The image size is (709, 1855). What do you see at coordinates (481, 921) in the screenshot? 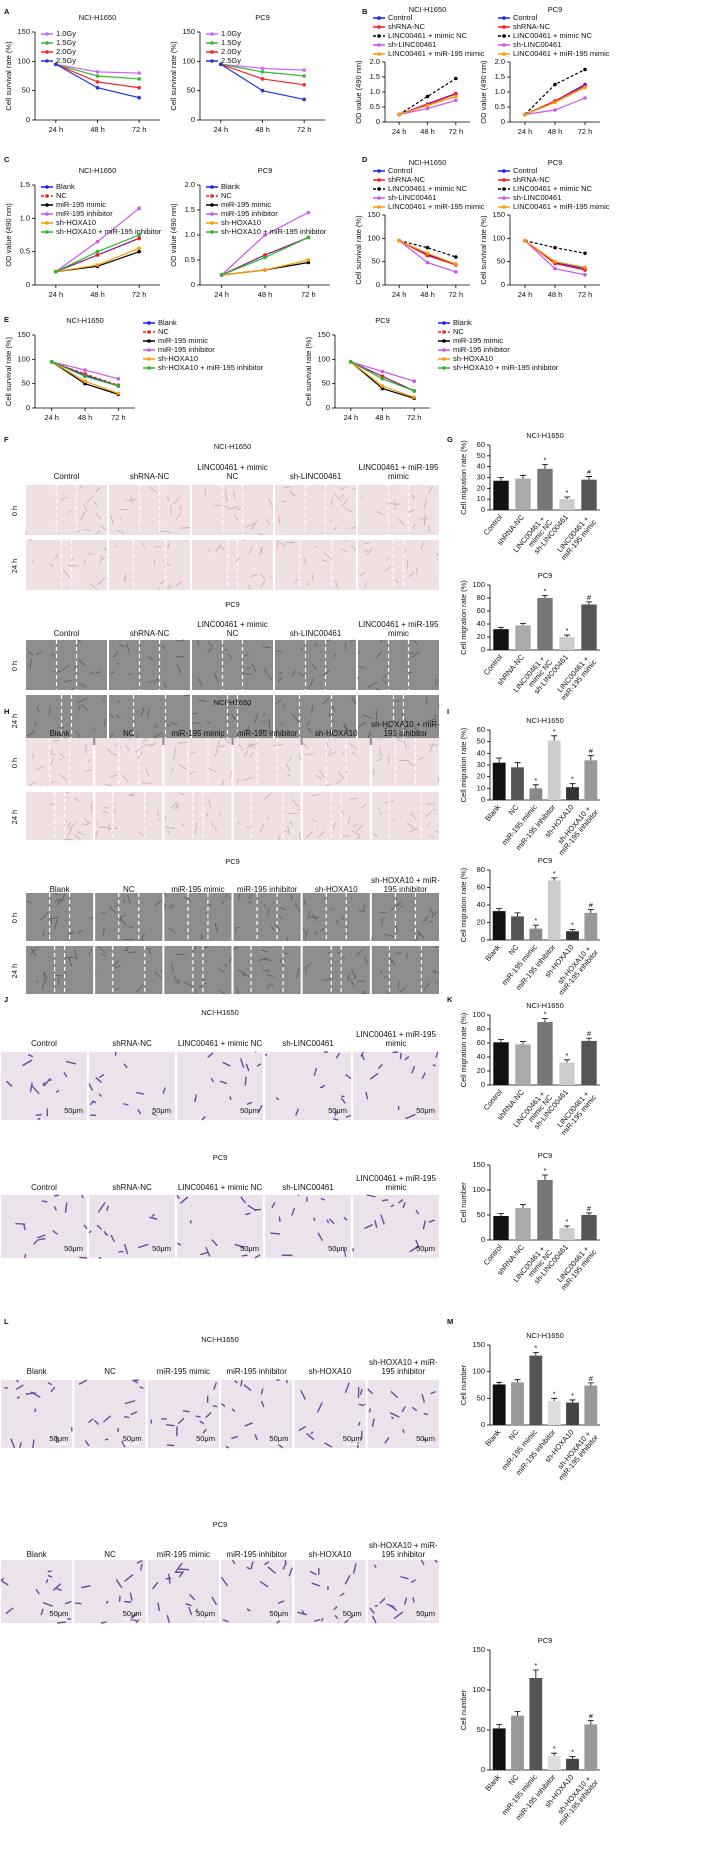
I see `y-tick-label: 20` at bounding box center [481, 921].